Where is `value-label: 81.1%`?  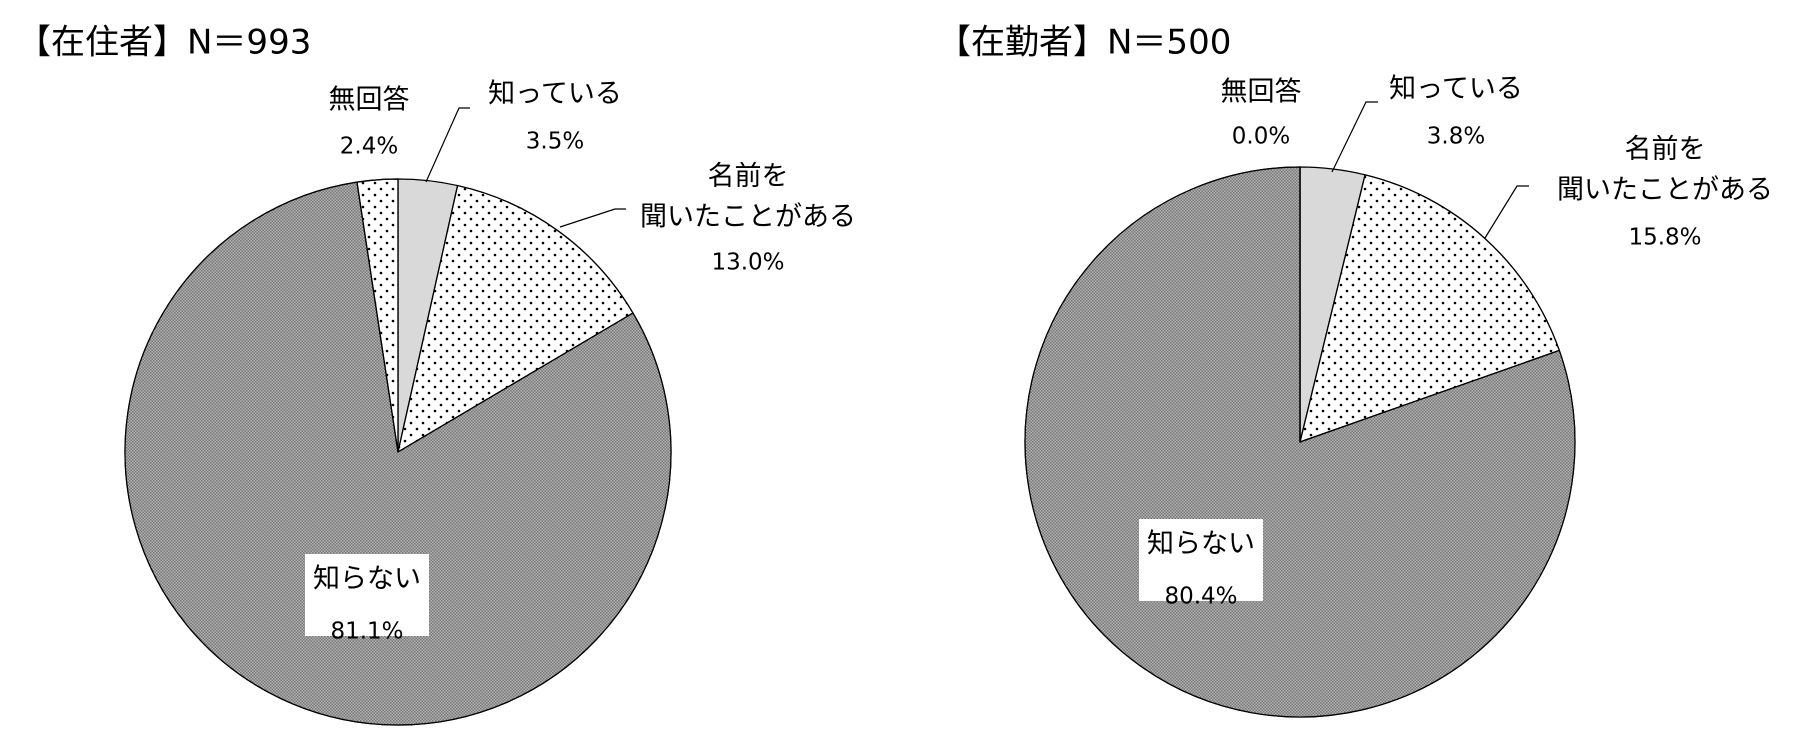 value-label: 81.1% is located at coordinates (366, 632).